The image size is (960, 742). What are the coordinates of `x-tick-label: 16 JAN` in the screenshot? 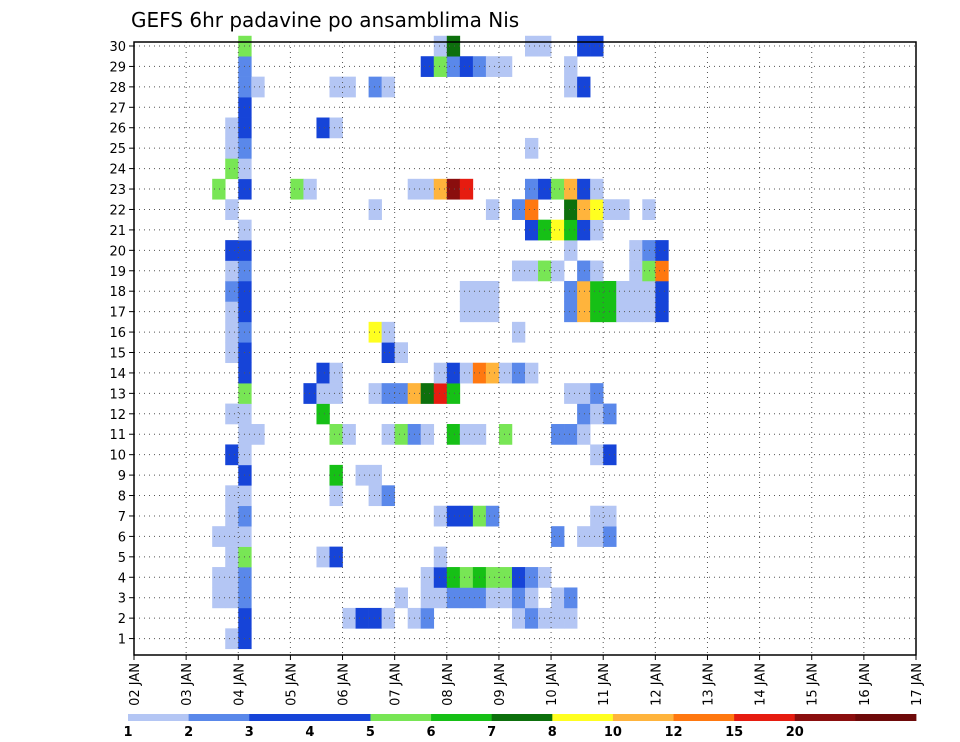 It's located at (865, 684).